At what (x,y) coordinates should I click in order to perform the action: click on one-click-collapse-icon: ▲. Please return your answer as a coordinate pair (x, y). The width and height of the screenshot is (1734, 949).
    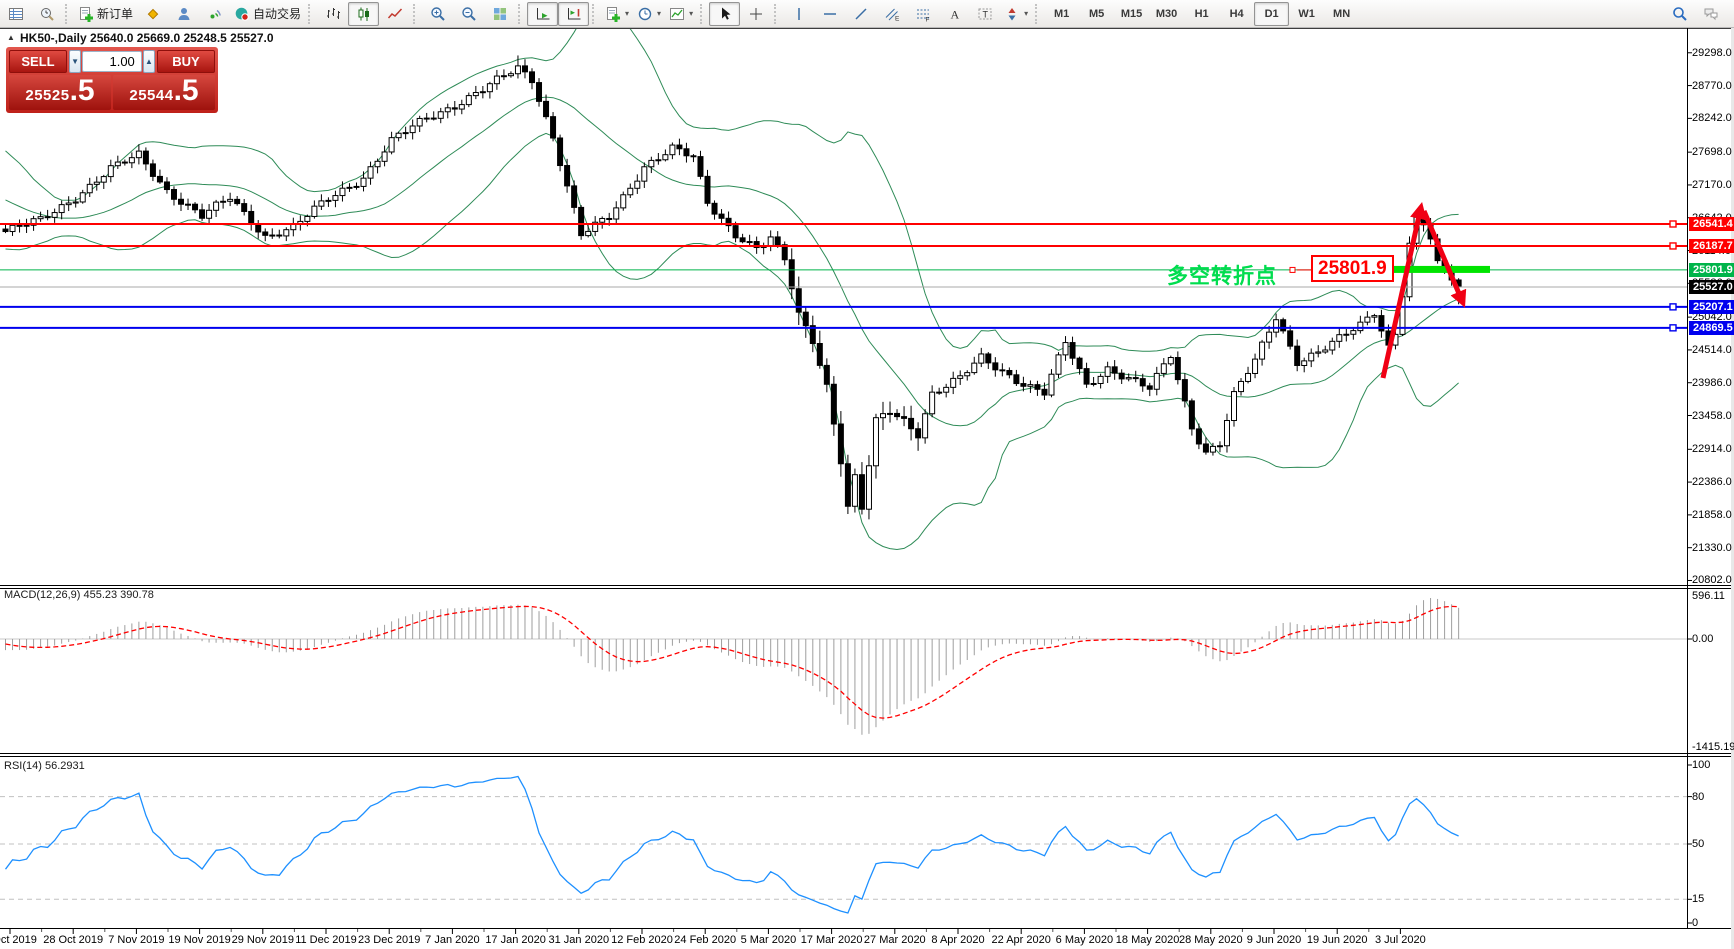
    Looking at the image, I should click on (11, 37).